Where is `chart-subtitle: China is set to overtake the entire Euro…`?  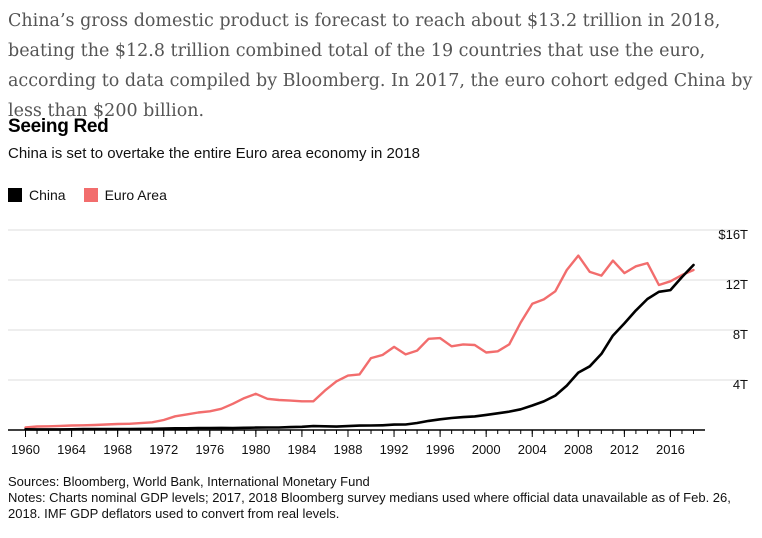 chart-subtitle: China is set to overtake the entire Euro… is located at coordinates (214, 153).